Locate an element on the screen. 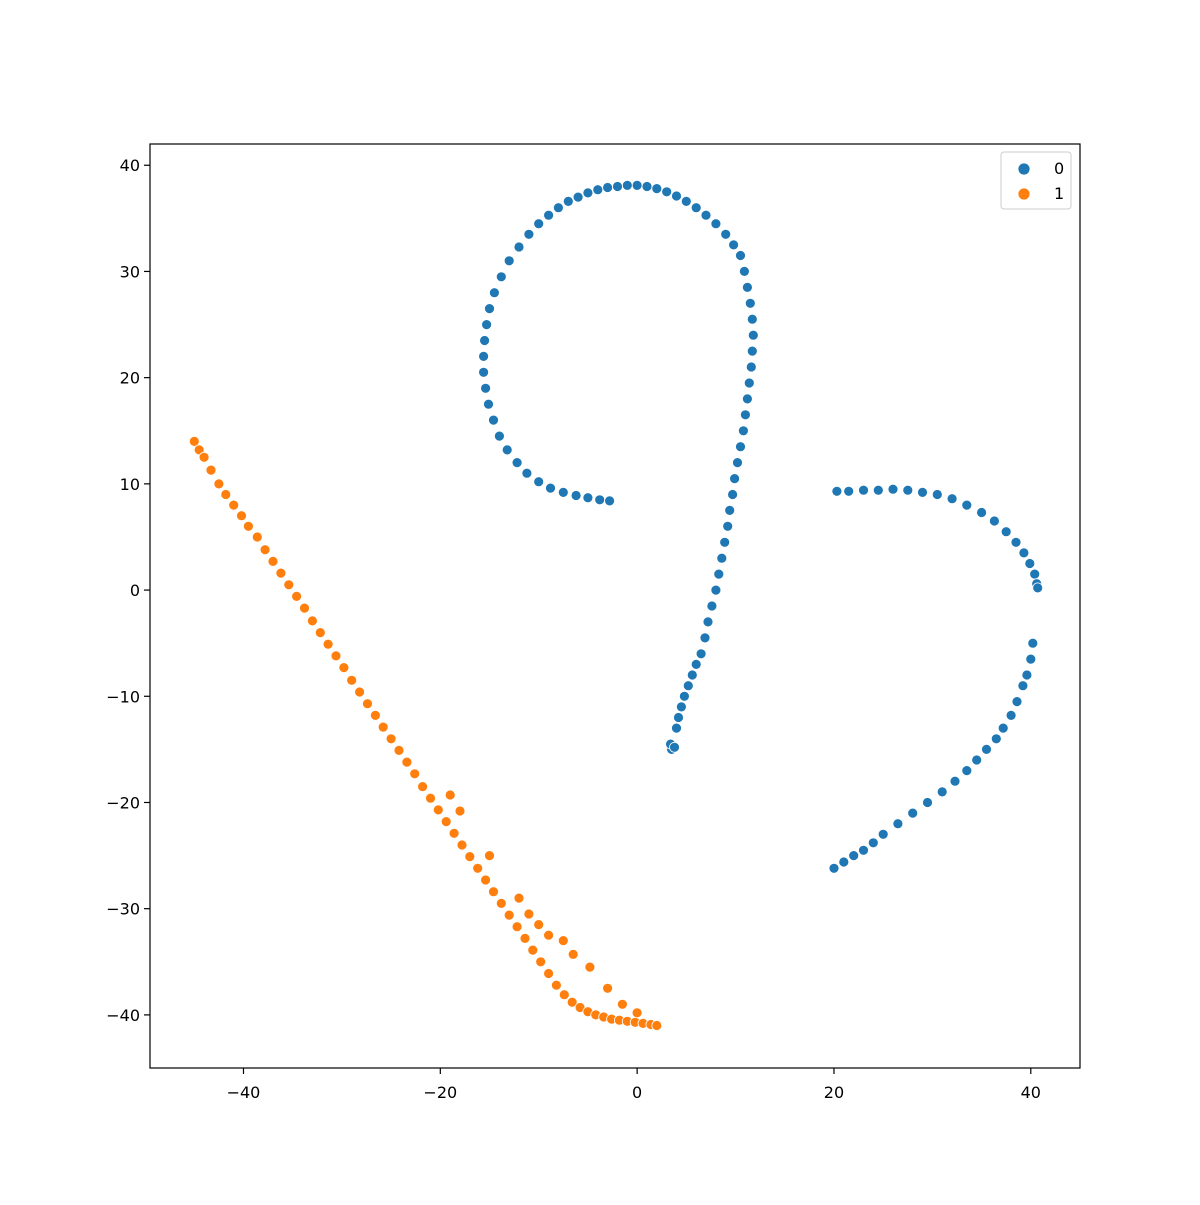 Image resolution: width=1200 pixels, height=1205 pixels. x-tick-label: 20 is located at coordinates (834, 1092).